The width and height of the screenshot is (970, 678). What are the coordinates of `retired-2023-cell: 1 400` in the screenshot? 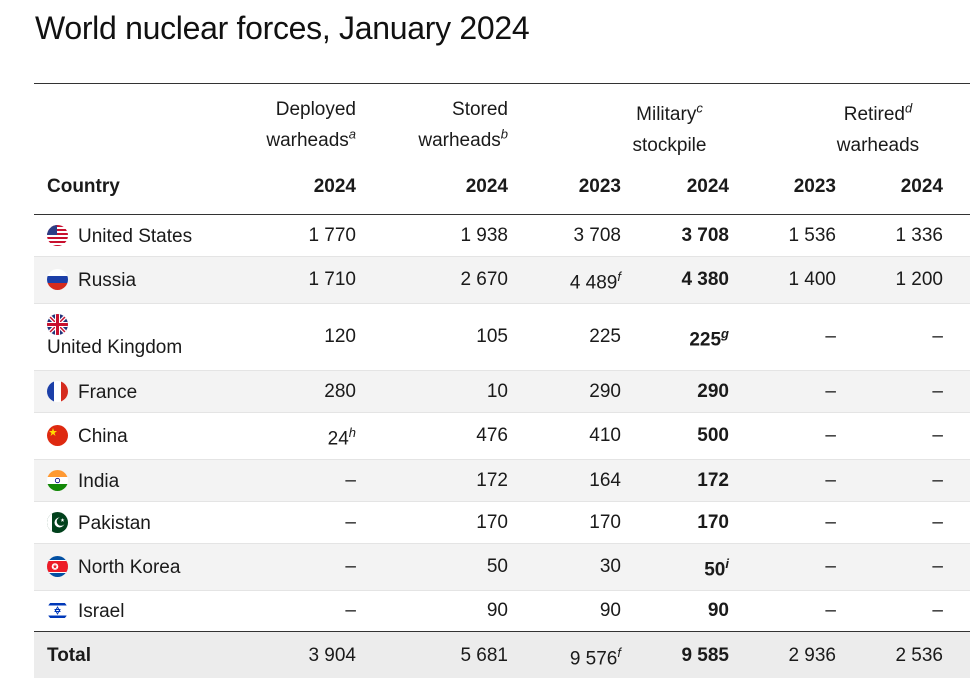 It's located at (812, 279).